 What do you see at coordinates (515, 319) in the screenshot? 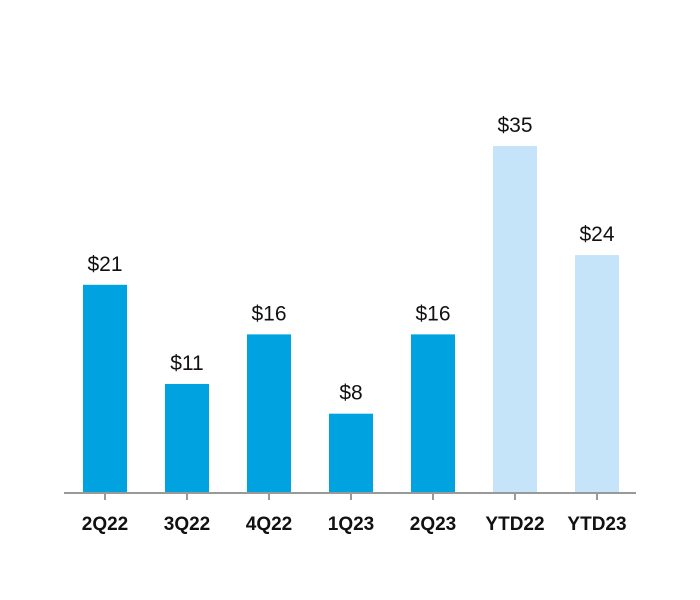
I see `bar-ytd22` at bounding box center [515, 319].